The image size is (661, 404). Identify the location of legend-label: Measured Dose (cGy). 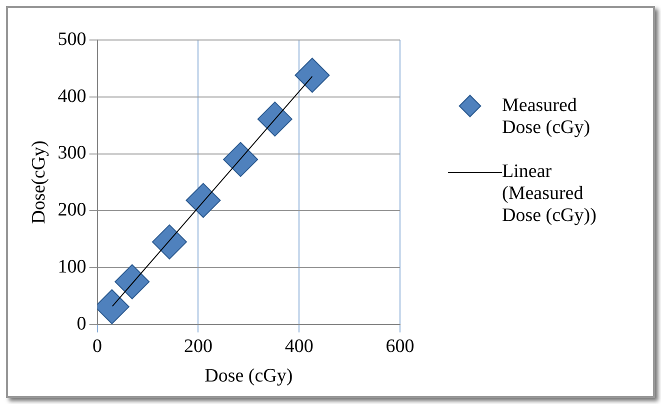
(547, 117).